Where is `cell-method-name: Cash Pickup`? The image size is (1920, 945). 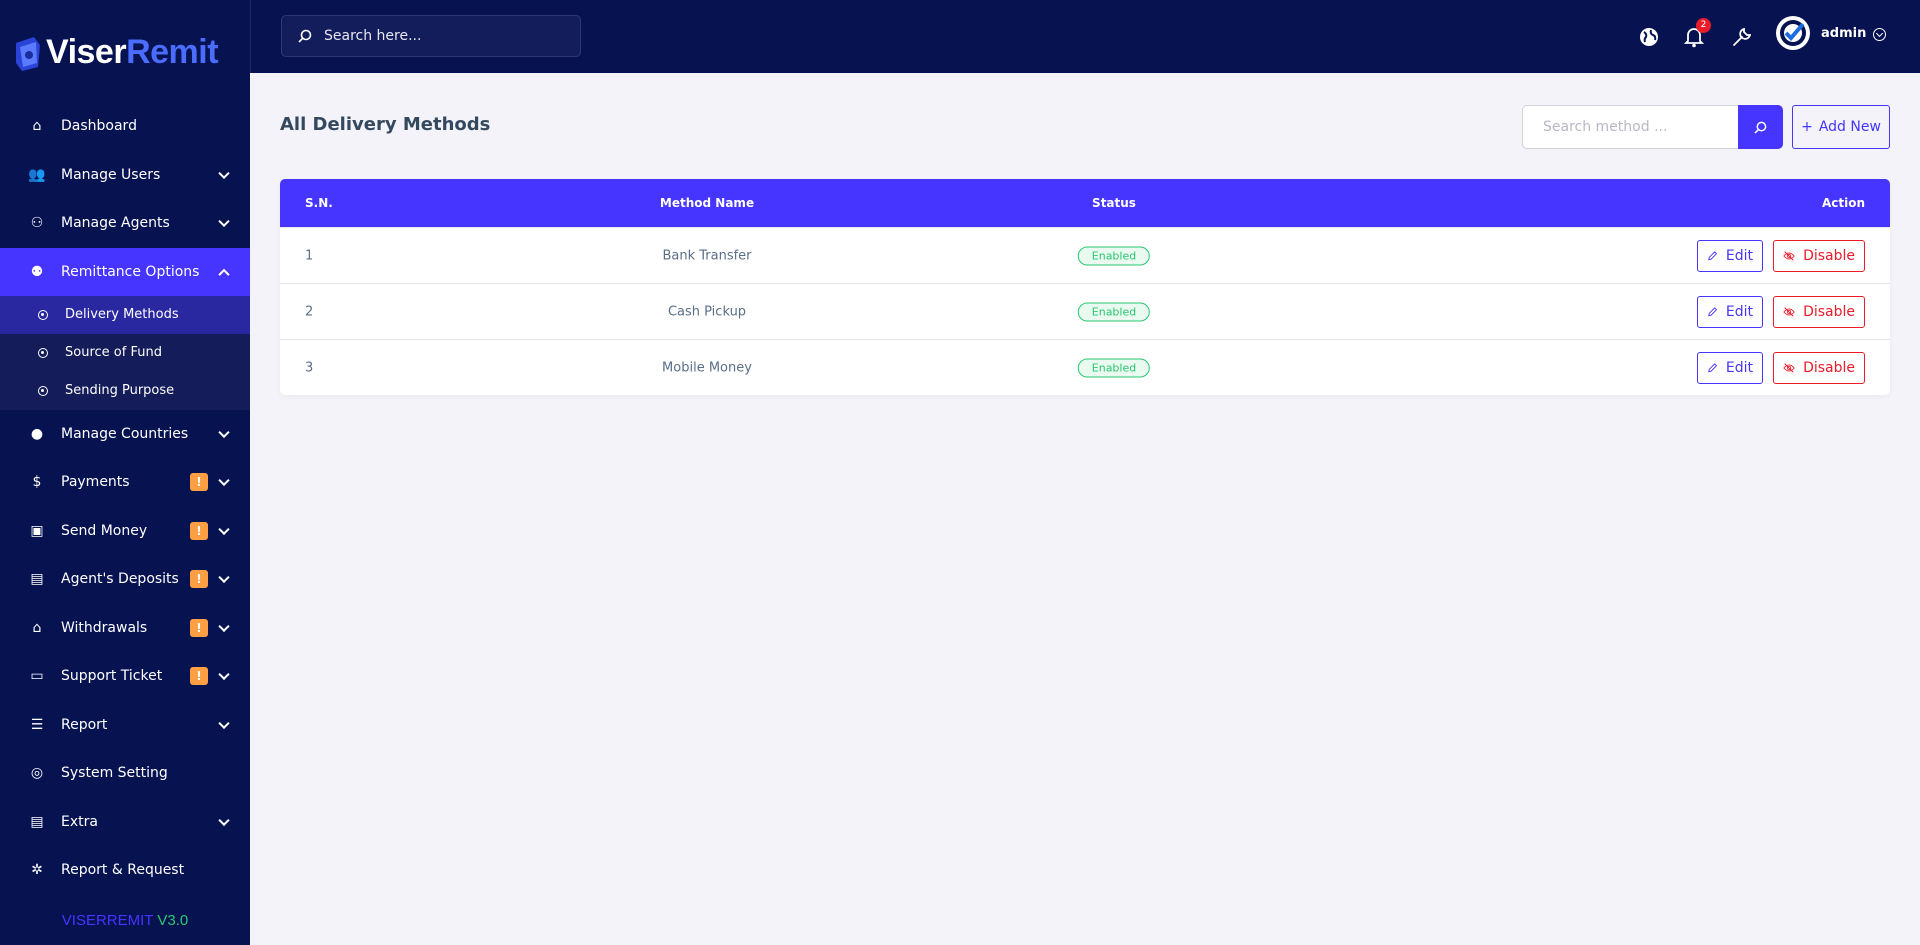 cell-method-name: Cash Pickup is located at coordinates (707, 311).